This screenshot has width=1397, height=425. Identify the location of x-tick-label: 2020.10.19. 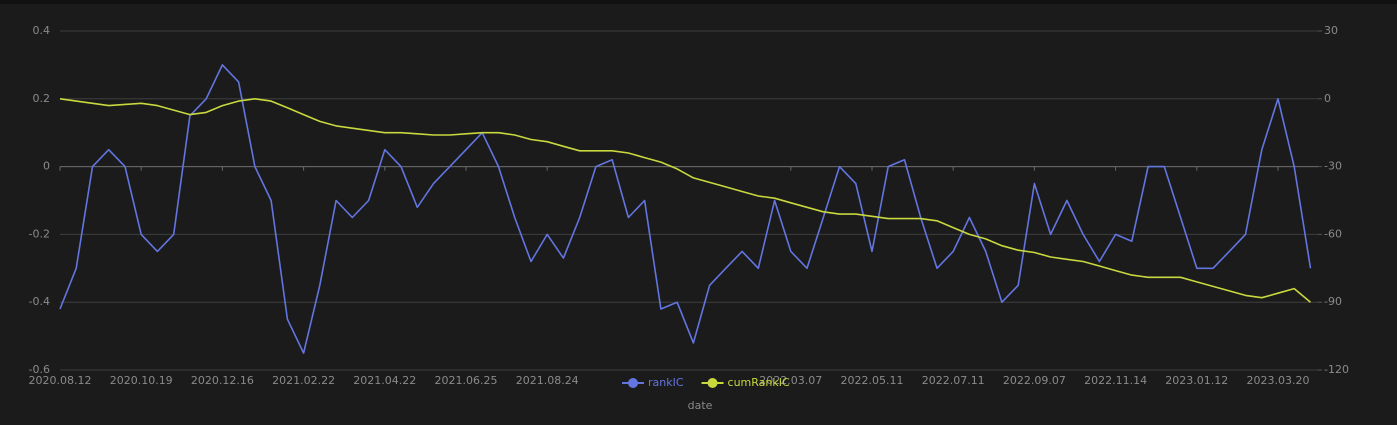
(141, 380).